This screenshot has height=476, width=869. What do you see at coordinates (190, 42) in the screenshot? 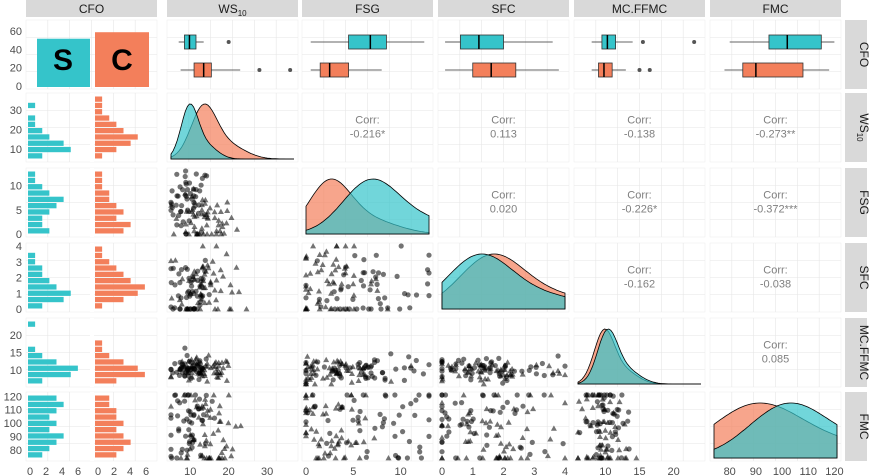
I see `box-S` at bounding box center [190, 42].